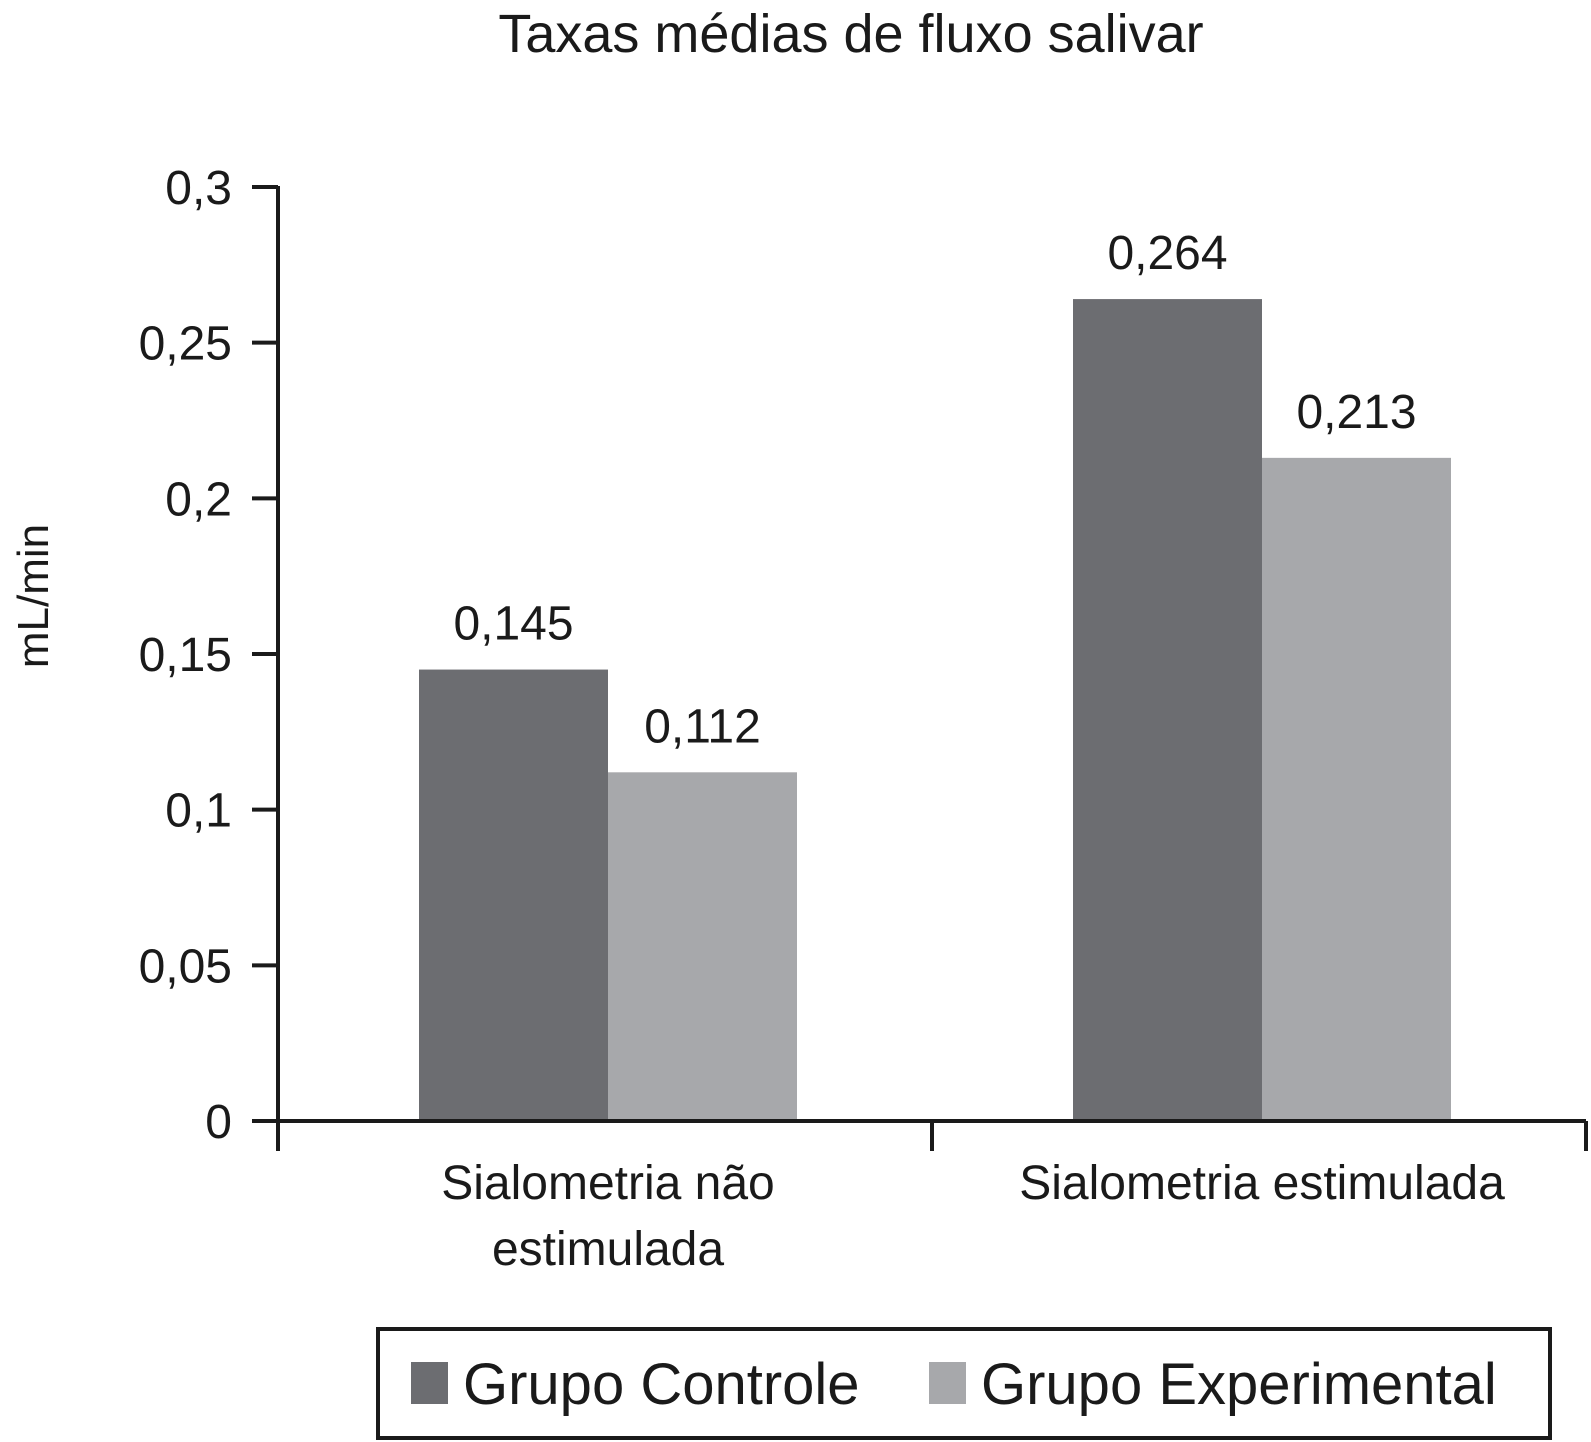 The height and width of the screenshot is (1442, 1591). I want to click on y-tick-label: 0,2, so click(198, 499).